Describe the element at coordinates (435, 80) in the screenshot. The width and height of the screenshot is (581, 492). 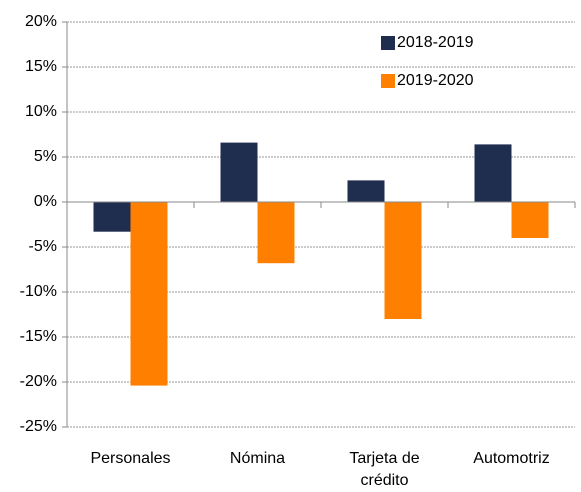
I see `legend-label: 2019-2020` at that location.